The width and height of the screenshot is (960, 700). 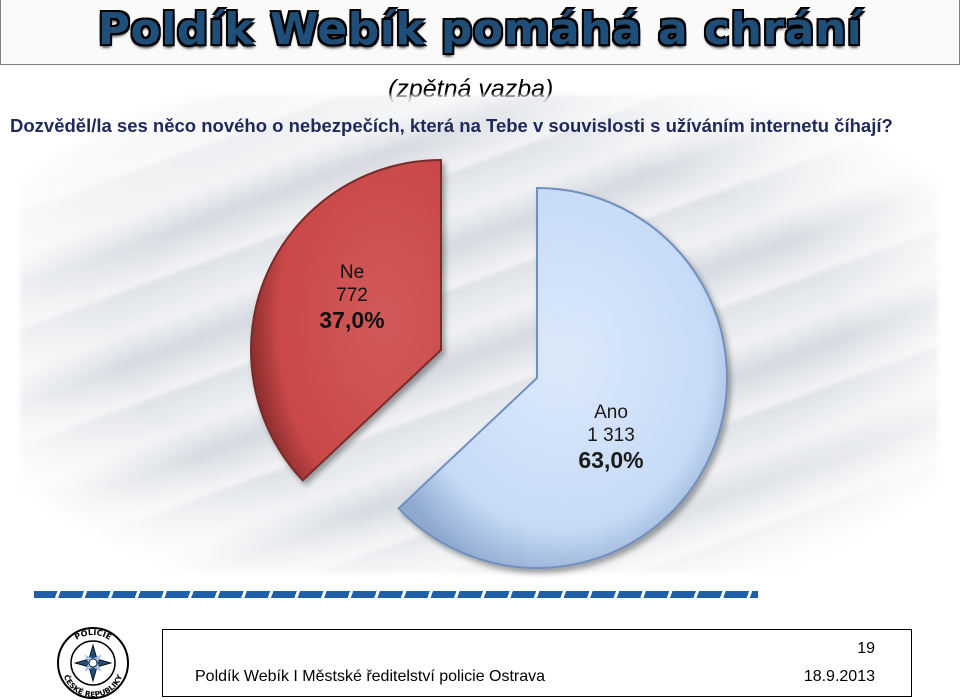 I want to click on decorative-stripe-bar, so click(x=396, y=594).